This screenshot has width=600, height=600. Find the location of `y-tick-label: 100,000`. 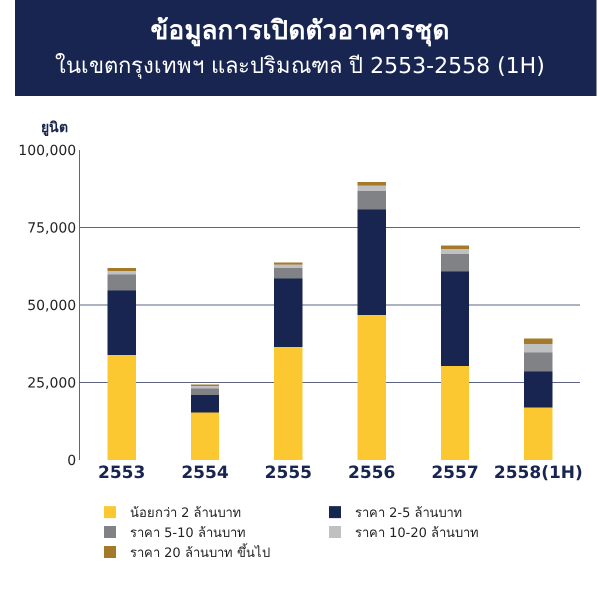

y-tick-label: 100,000 is located at coordinates (47, 150).